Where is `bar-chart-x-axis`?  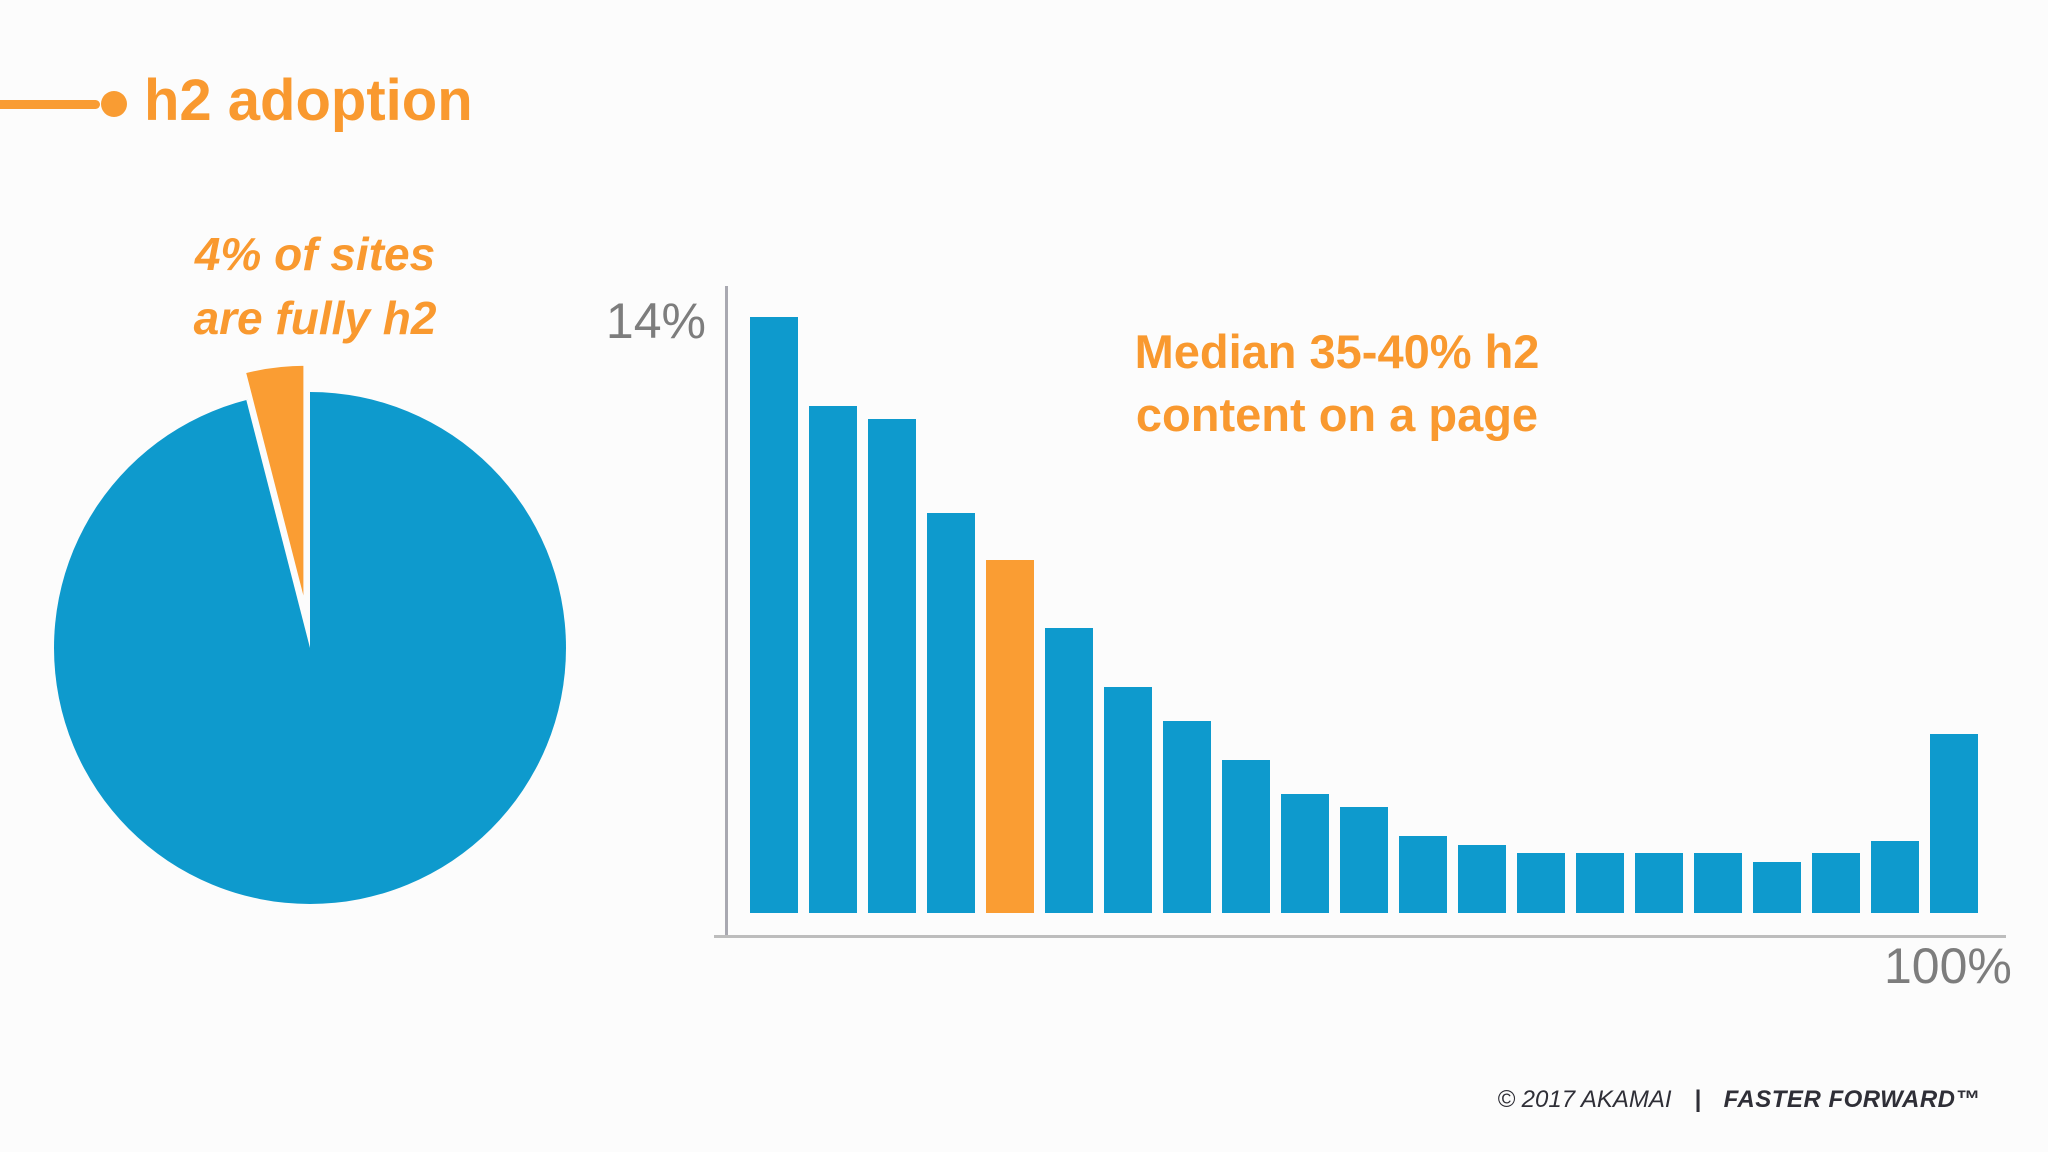
bar-chart-x-axis is located at coordinates (1360, 936).